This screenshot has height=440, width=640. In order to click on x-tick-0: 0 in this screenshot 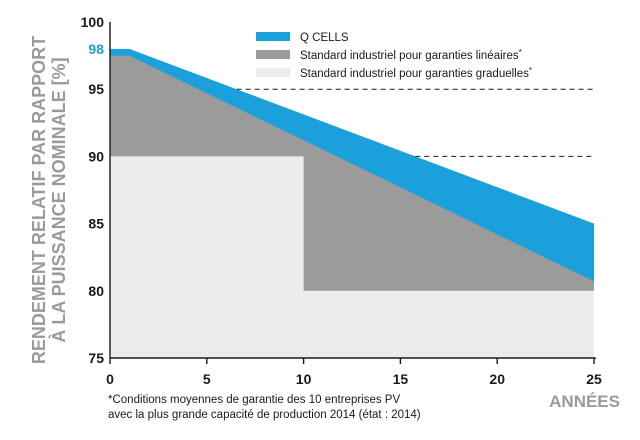, I will do `click(110, 379)`.